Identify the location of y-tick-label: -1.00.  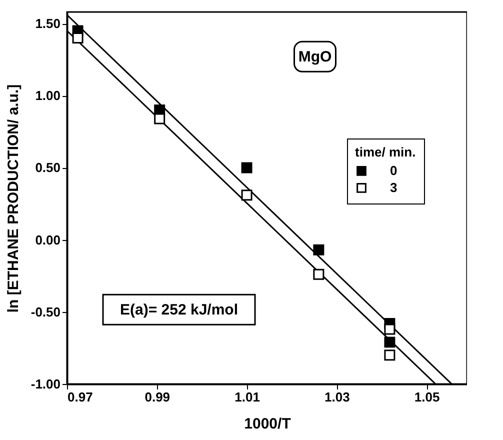
(45, 384).